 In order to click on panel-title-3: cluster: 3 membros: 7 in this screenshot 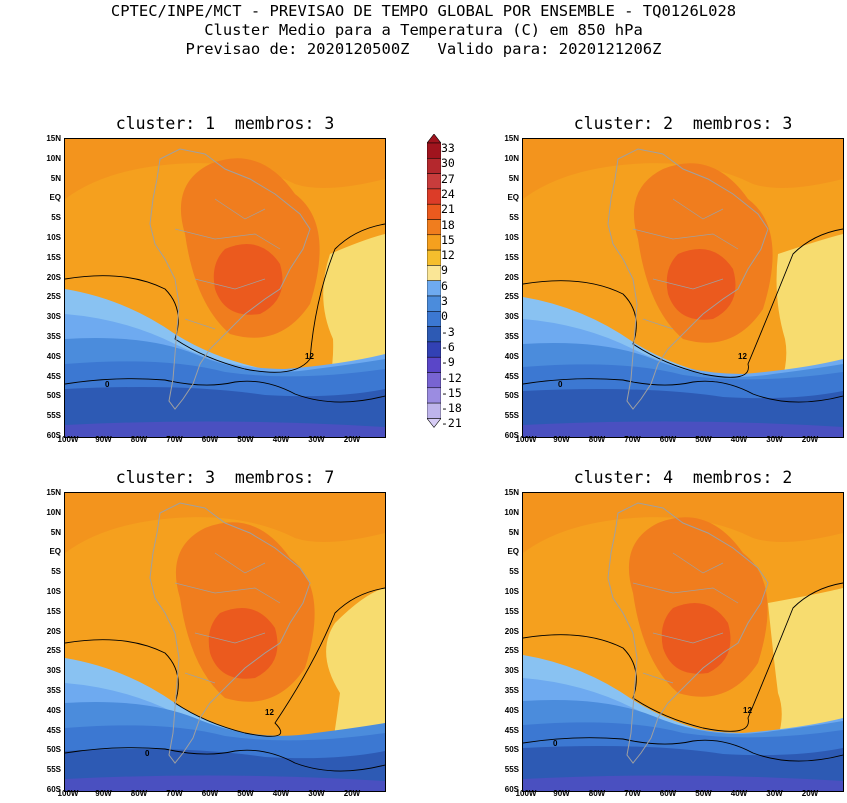, I will do `click(225, 477)`.